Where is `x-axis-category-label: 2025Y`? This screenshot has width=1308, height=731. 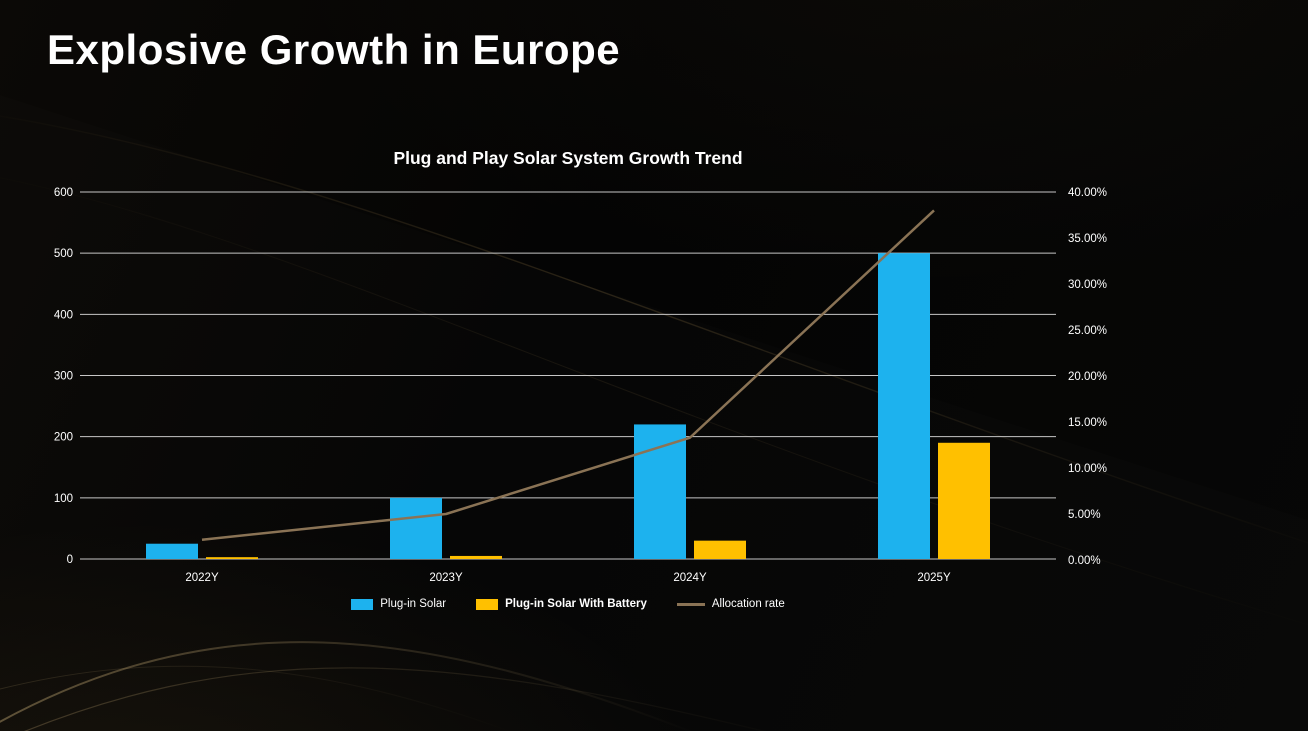 x-axis-category-label: 2025Y is located at coordinates (934, 578).